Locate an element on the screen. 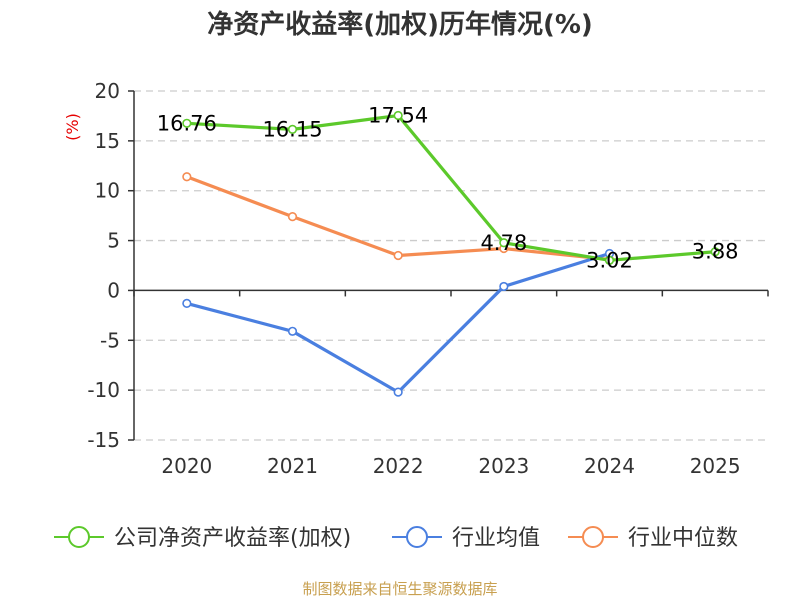 The width and height of the screenshot is (800, 600). y-tick-label: -5 is located at coordinates (110, 340).